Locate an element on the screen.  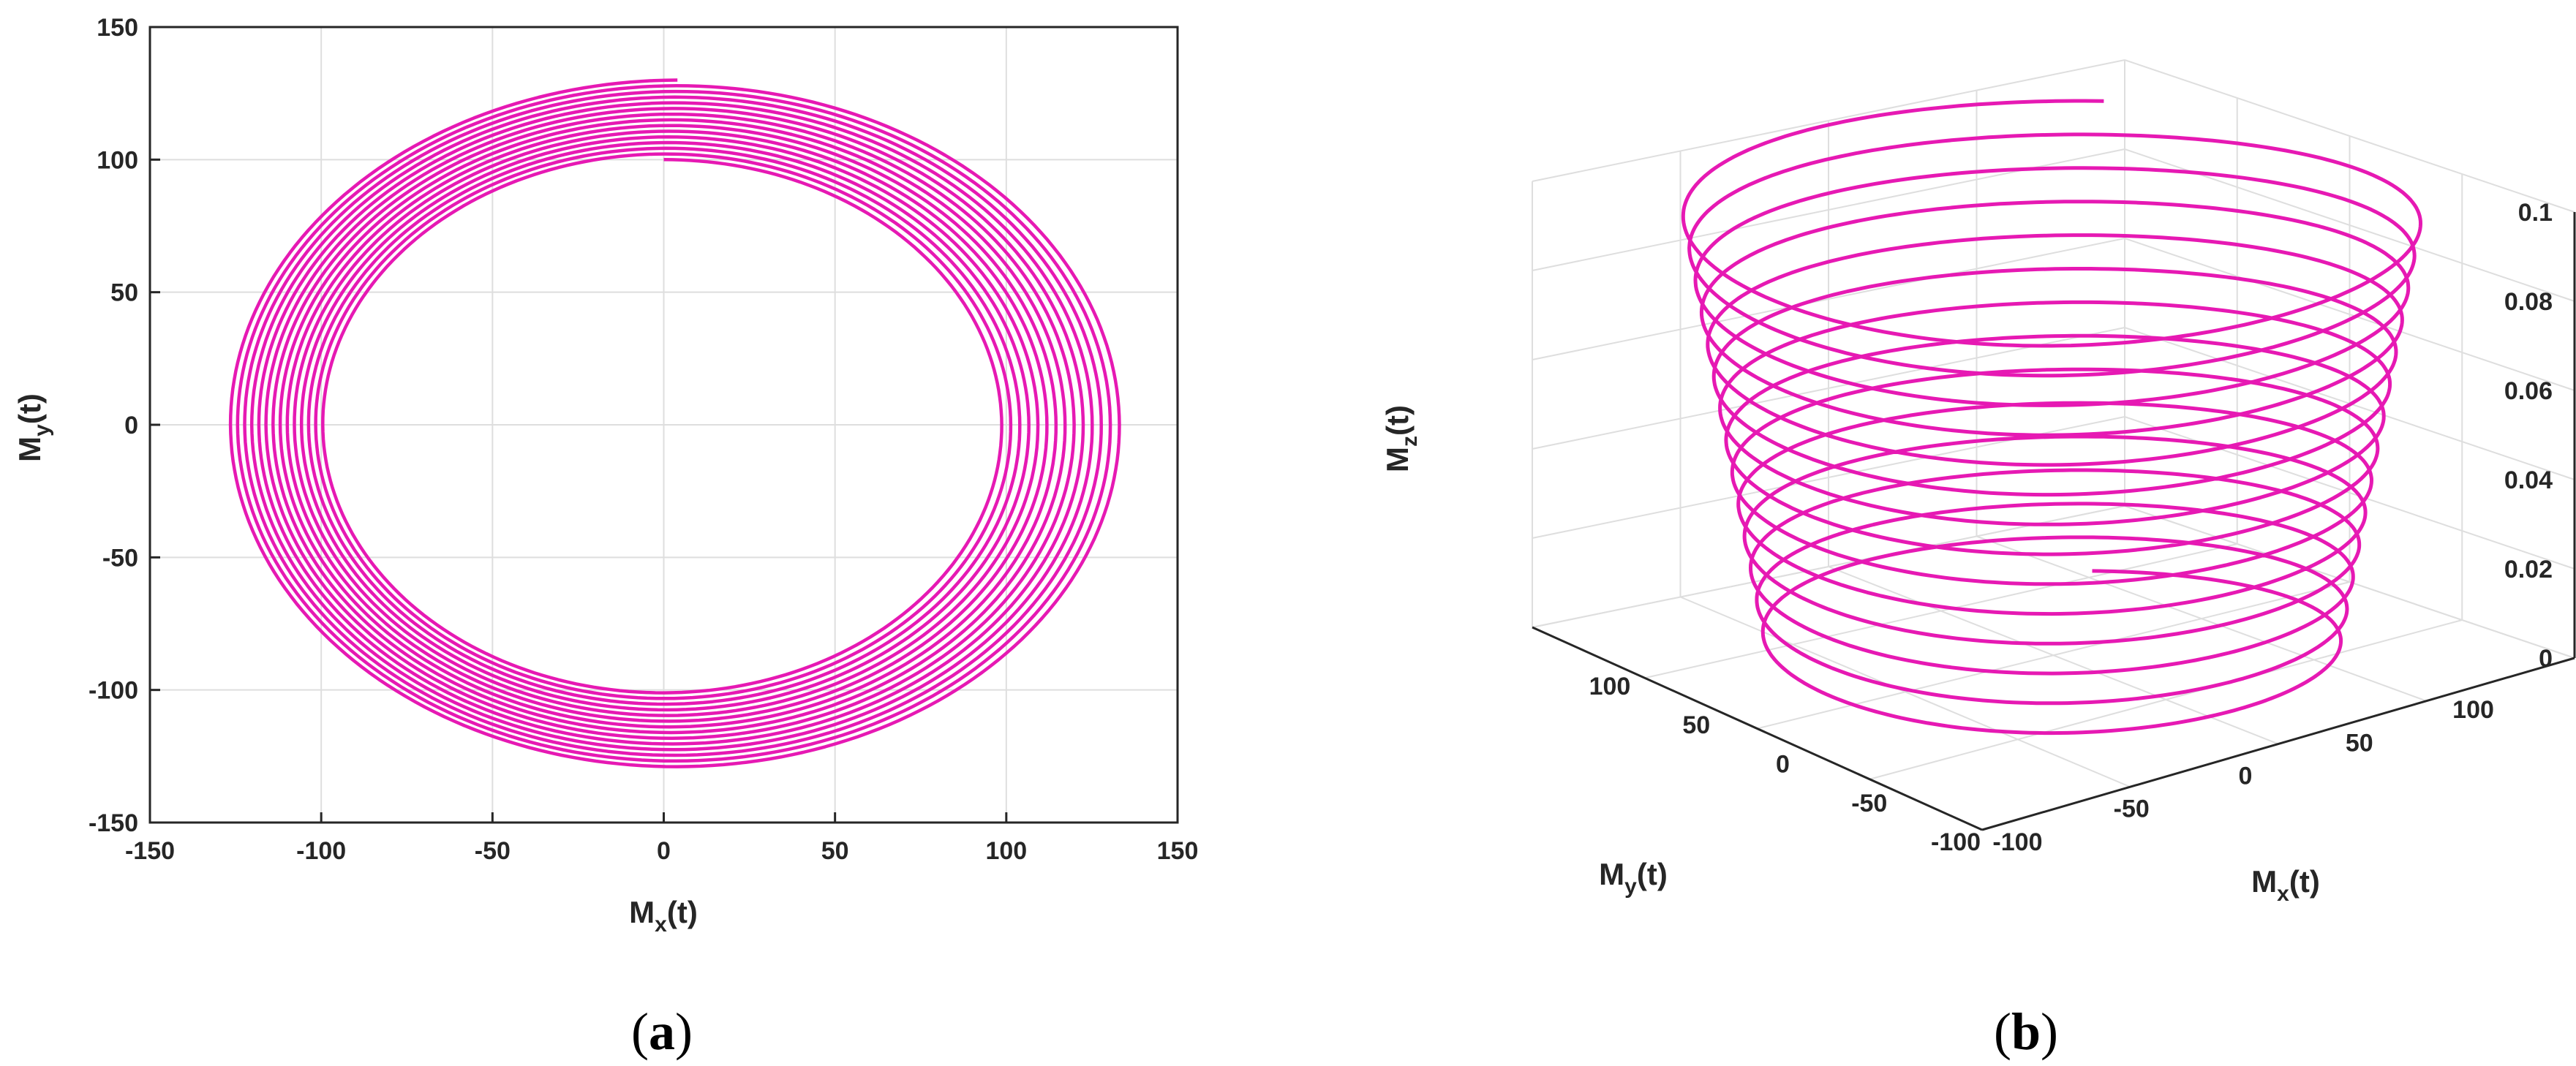
chart-a-x-ticks: -150 -100 -50 0 50 100 150 is located at coordinates (661, 838).